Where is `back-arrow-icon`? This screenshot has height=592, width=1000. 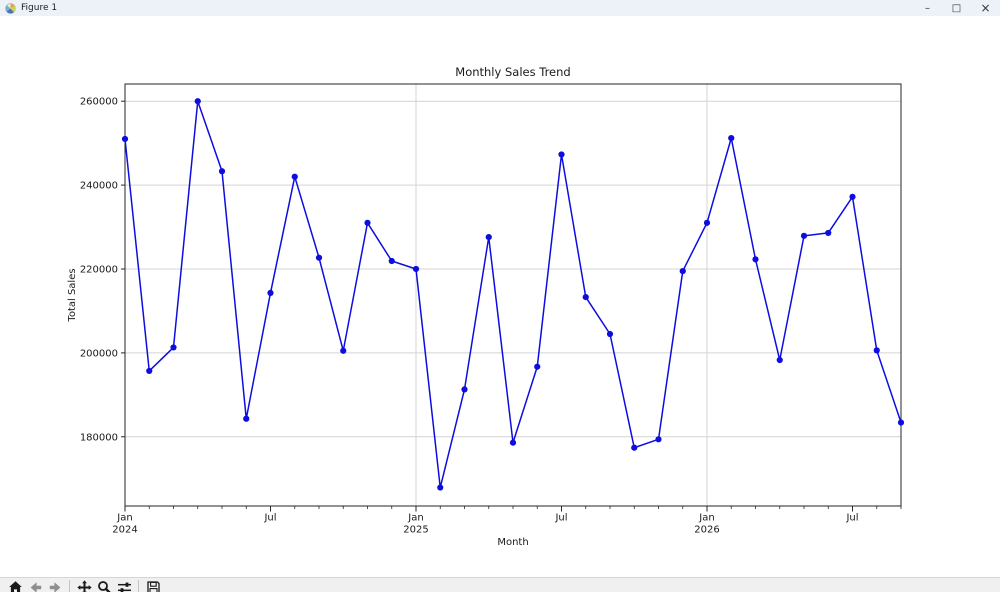 back-arrow-icon is located at coordinates (35, 586).